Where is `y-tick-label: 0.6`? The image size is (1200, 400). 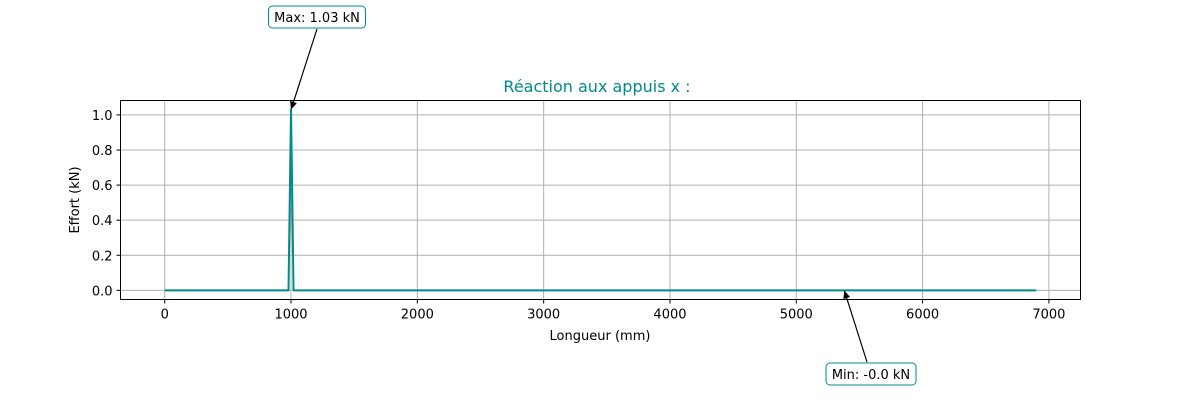 y-tick-label: 0.6 is located at coordinates (102, 186).